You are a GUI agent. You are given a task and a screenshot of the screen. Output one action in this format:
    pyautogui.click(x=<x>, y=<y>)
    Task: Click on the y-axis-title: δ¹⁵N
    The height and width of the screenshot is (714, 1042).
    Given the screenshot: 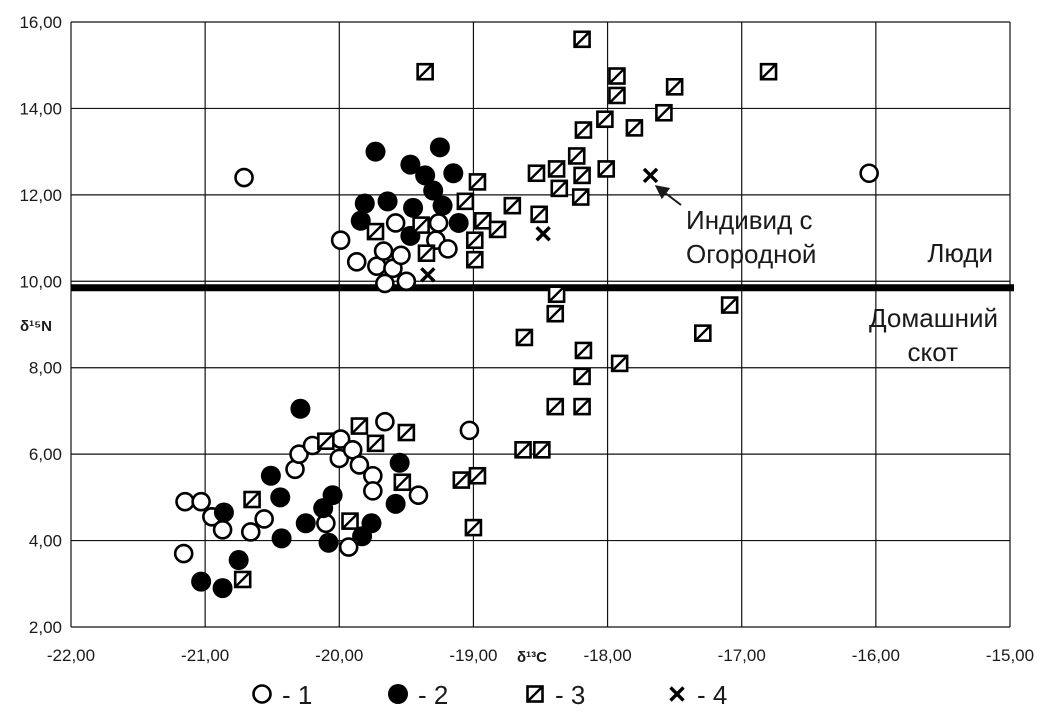 What is the action you would take?
    pyautogui.click(x=36, y=326)
    